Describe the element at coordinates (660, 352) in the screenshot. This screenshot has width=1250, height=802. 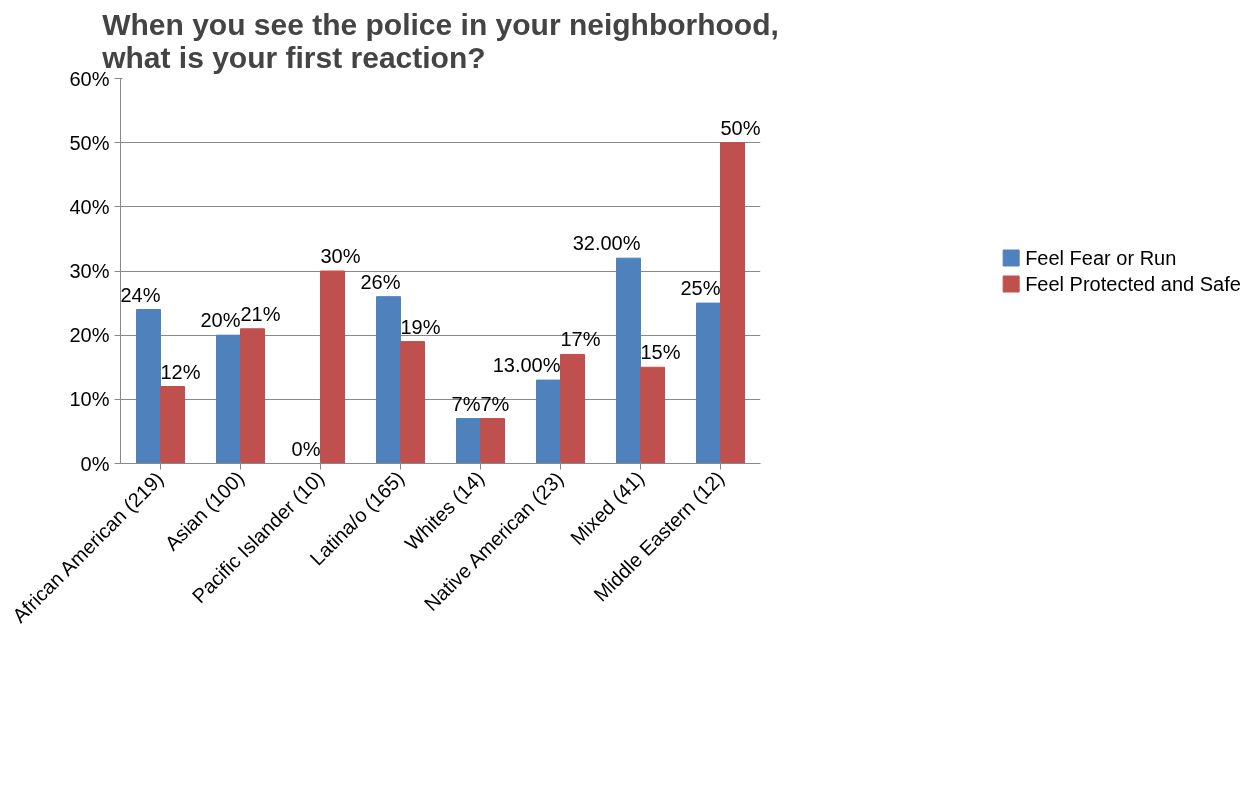
I see `data-label: 15%` at that location.